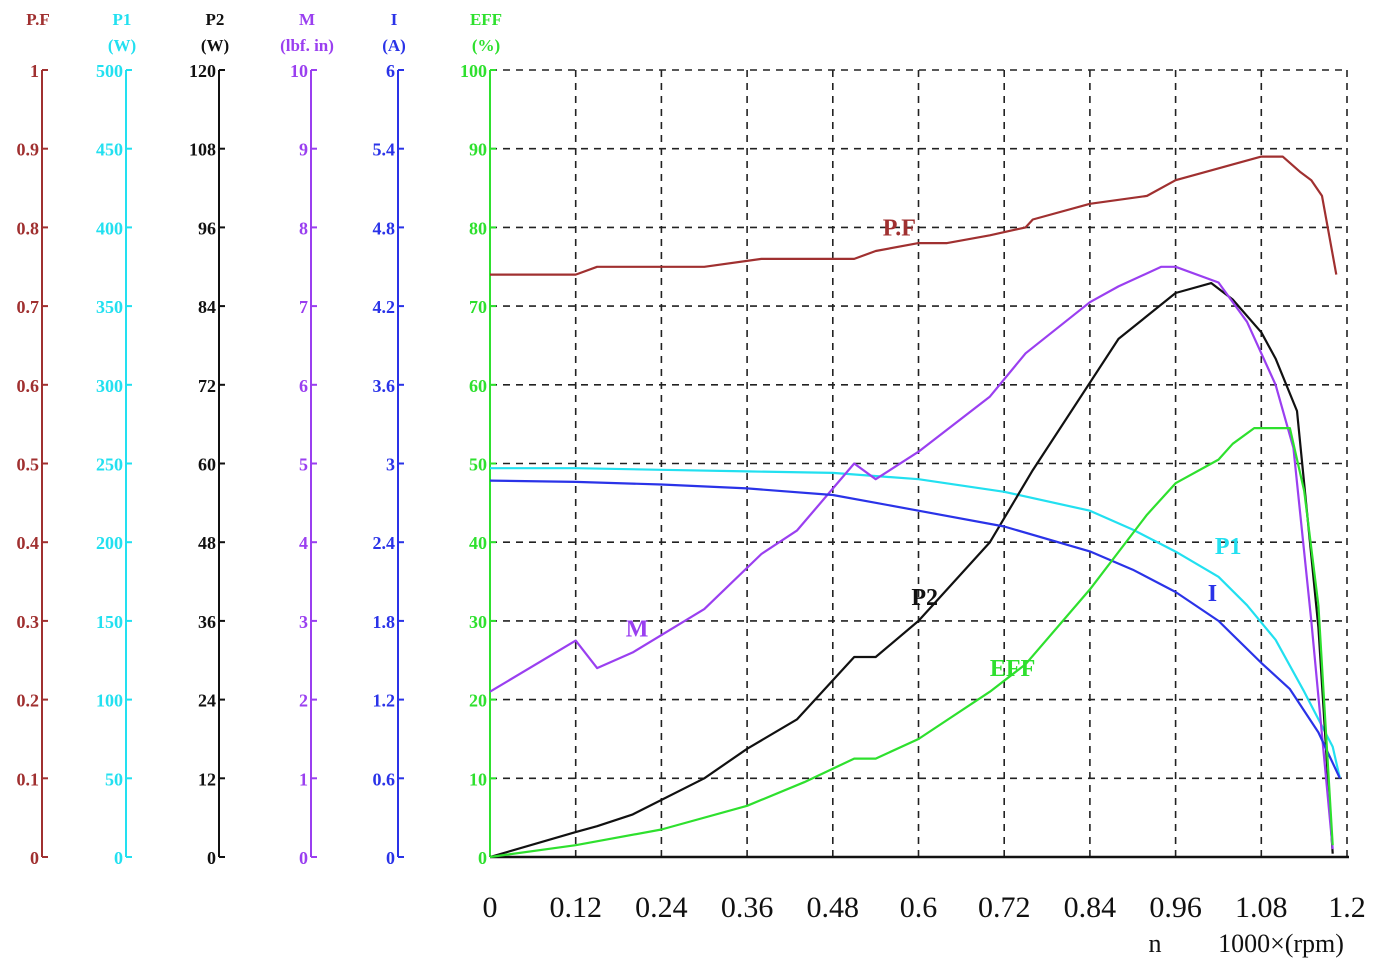 The width and height of the screenshot is (1384, 962). What do you see at coordinates (307, 45) in the screenshot?
I see `y-axis-unit: (lbf. in)` at bounding box center [307, 45].